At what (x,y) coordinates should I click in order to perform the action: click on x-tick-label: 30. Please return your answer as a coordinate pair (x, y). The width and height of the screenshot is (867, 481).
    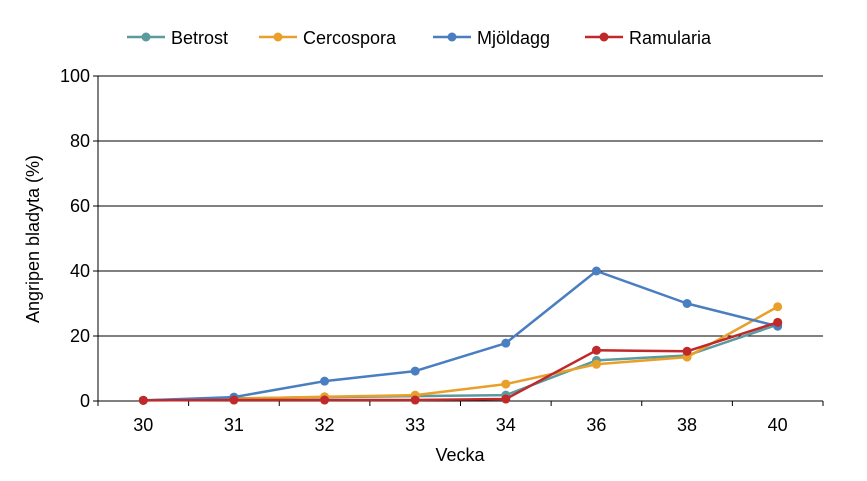
    Looking at the image, I should click on (143, 425).